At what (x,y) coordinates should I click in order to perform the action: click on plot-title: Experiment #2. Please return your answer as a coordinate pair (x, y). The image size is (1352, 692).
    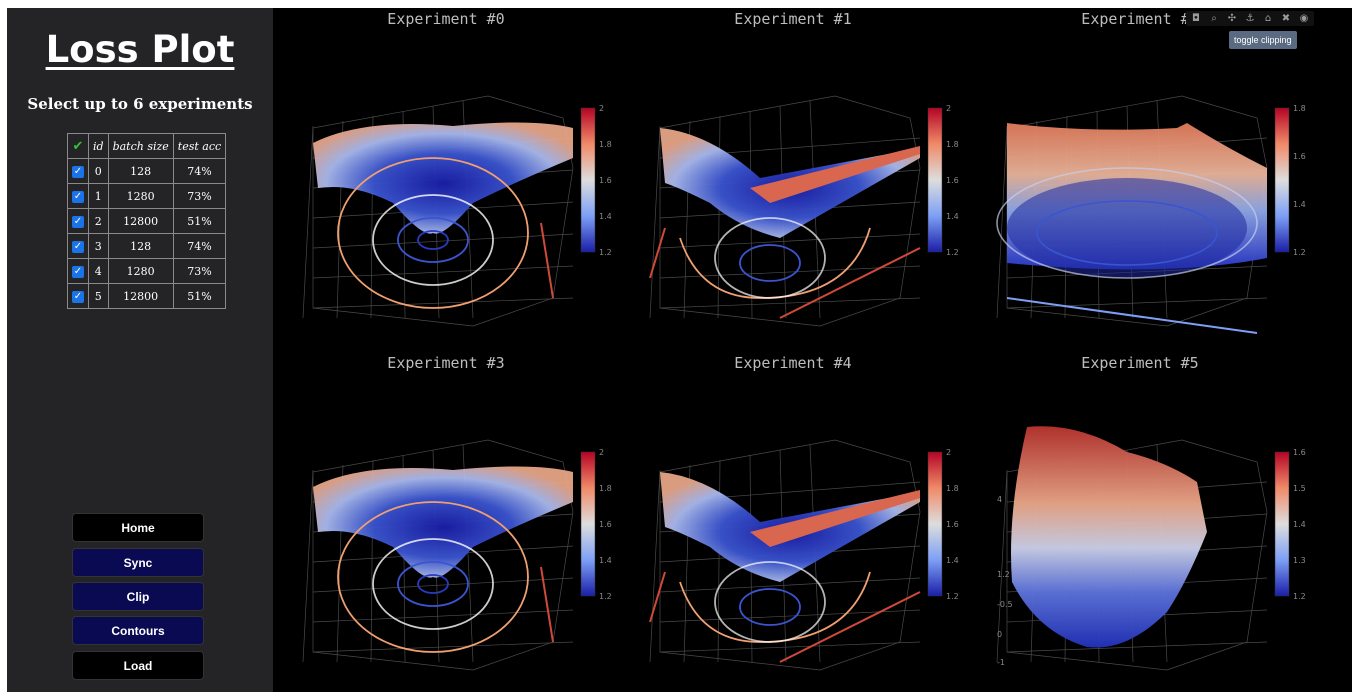
    Looking at the image, I should click on (1140, 19).